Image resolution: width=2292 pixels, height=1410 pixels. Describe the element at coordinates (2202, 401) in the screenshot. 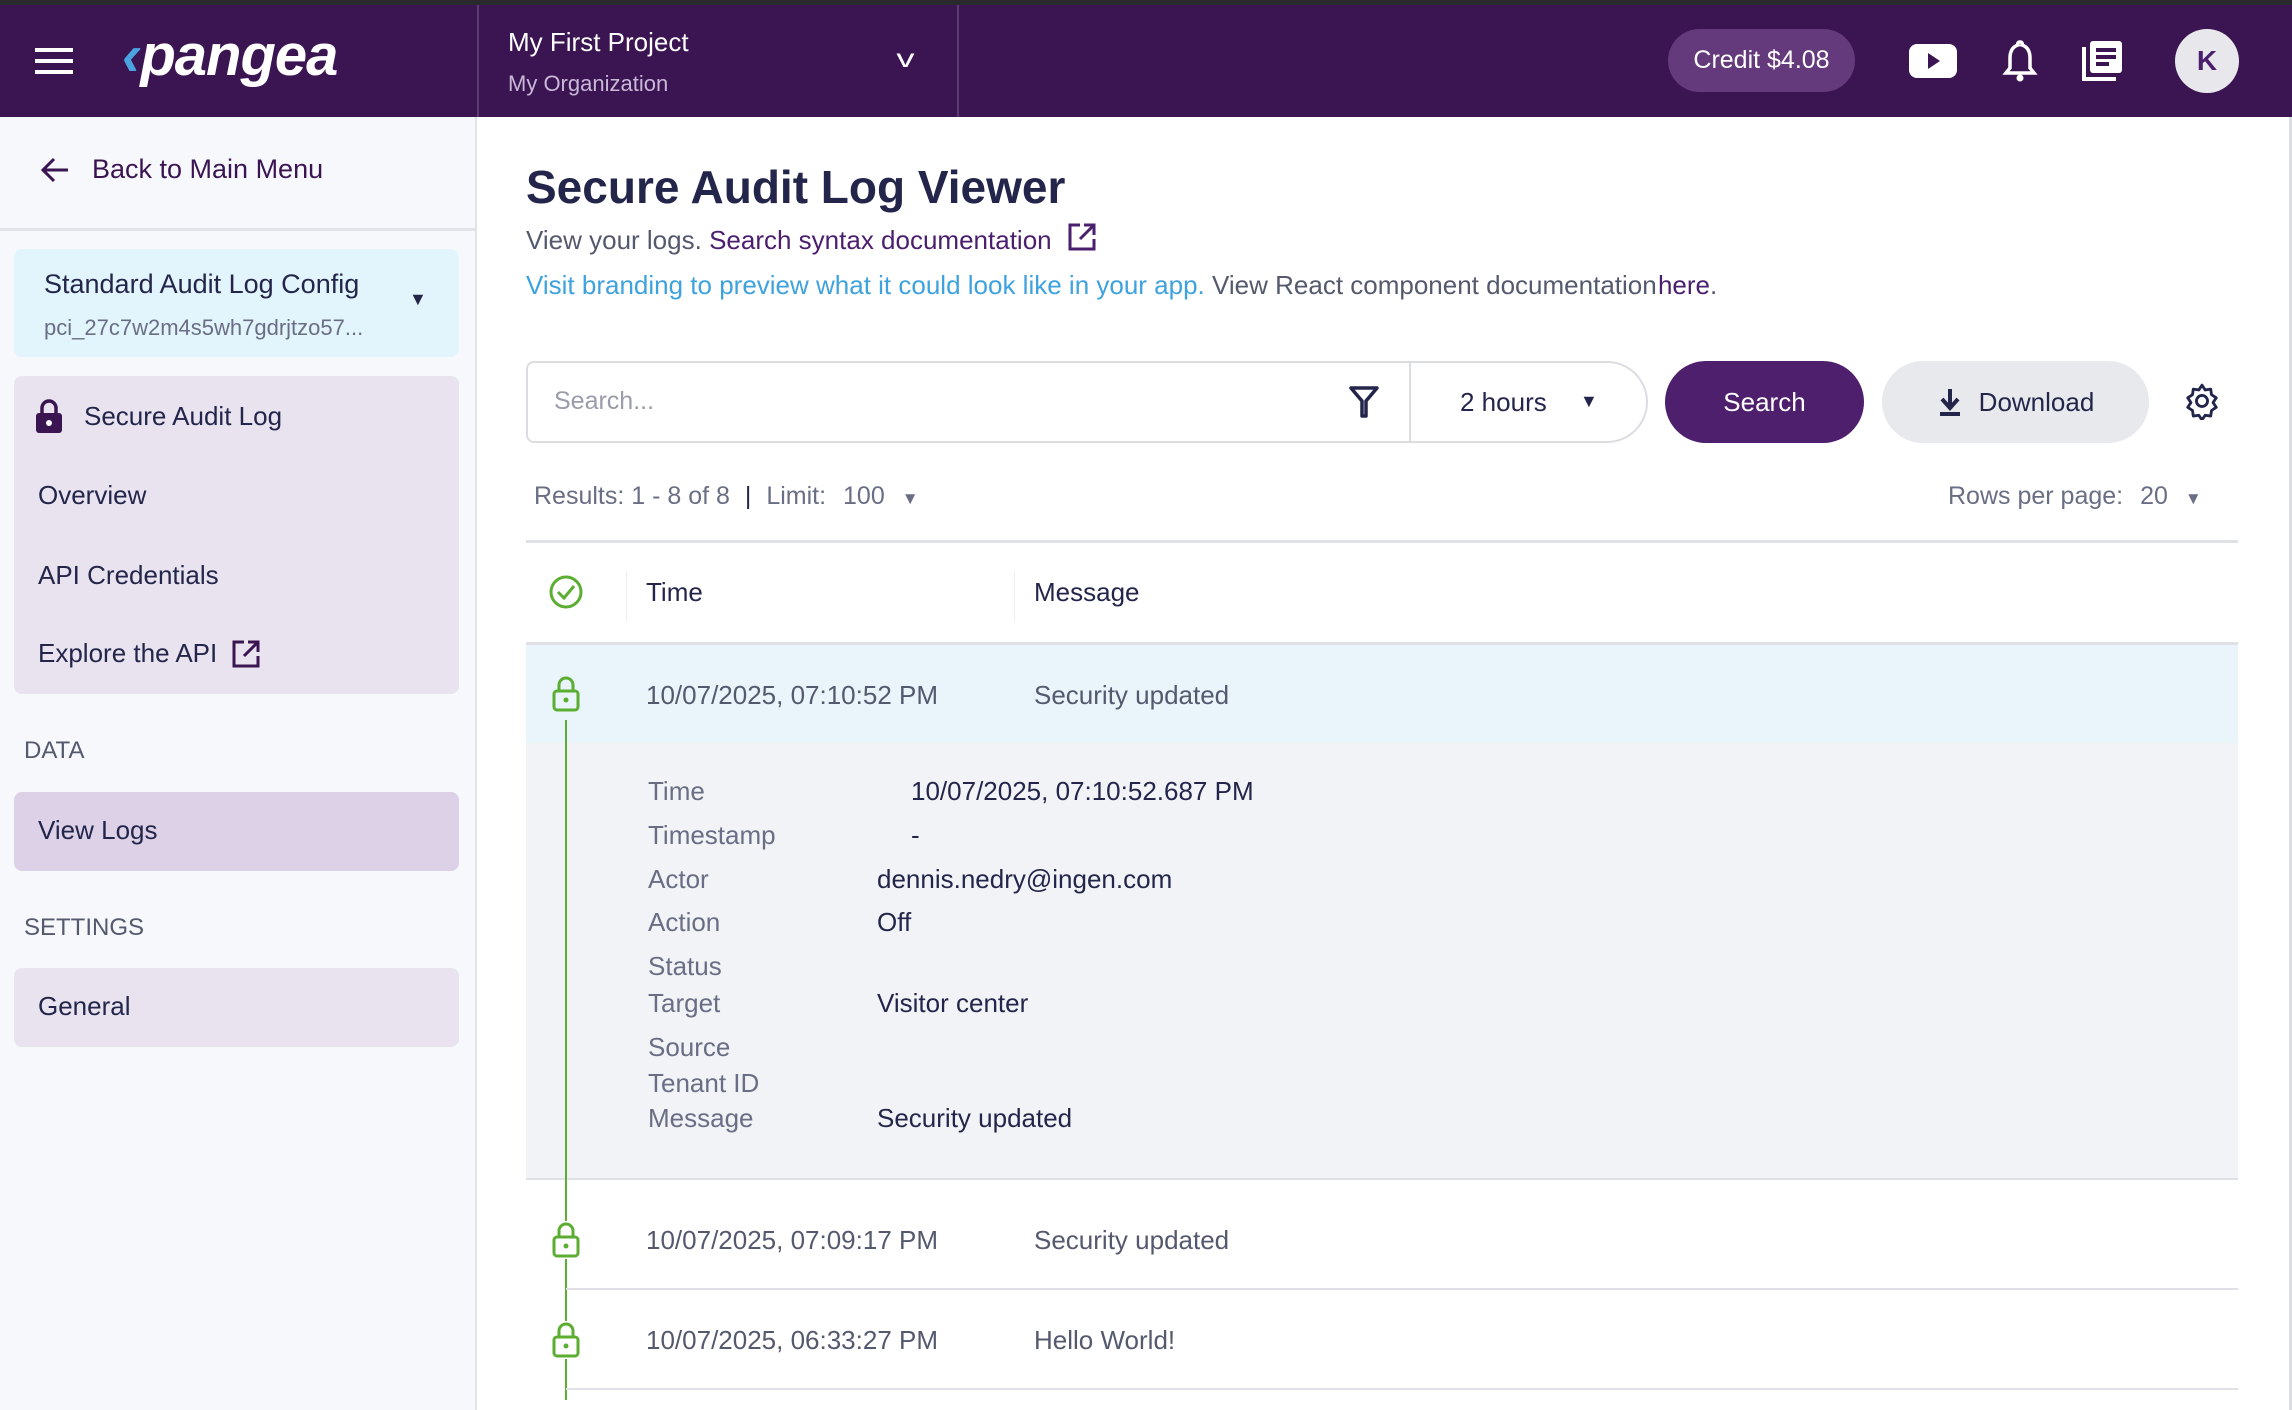

I see `gear-icon` at that location.